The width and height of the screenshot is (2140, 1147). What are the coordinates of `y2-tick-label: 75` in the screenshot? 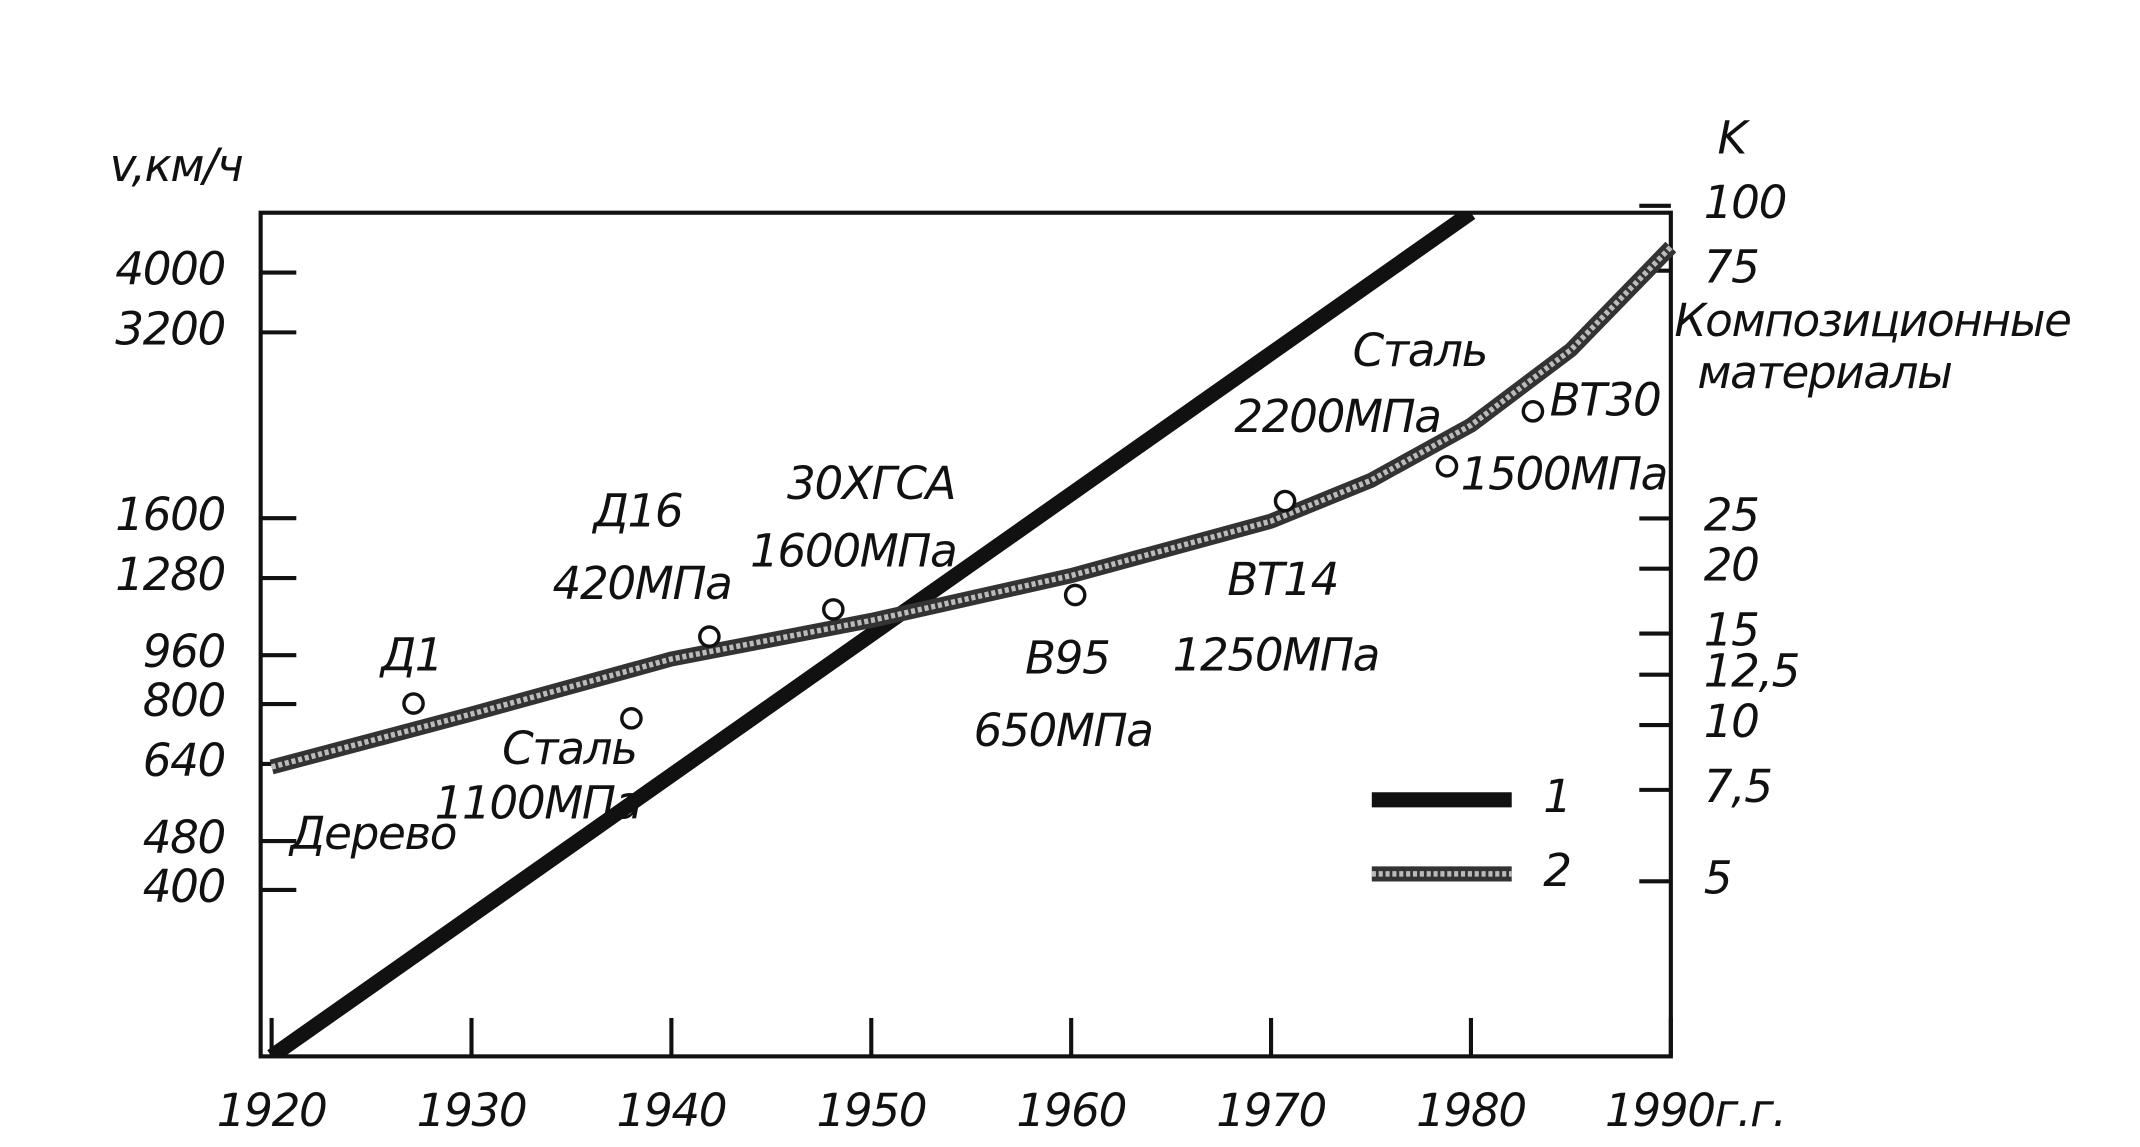 It's located at (1731, 267).